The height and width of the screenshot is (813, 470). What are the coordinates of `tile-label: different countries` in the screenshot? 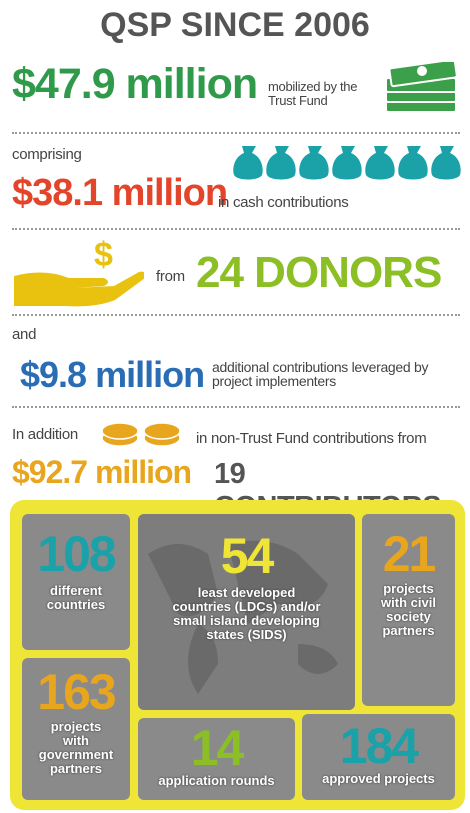 It's located at (76, 597).